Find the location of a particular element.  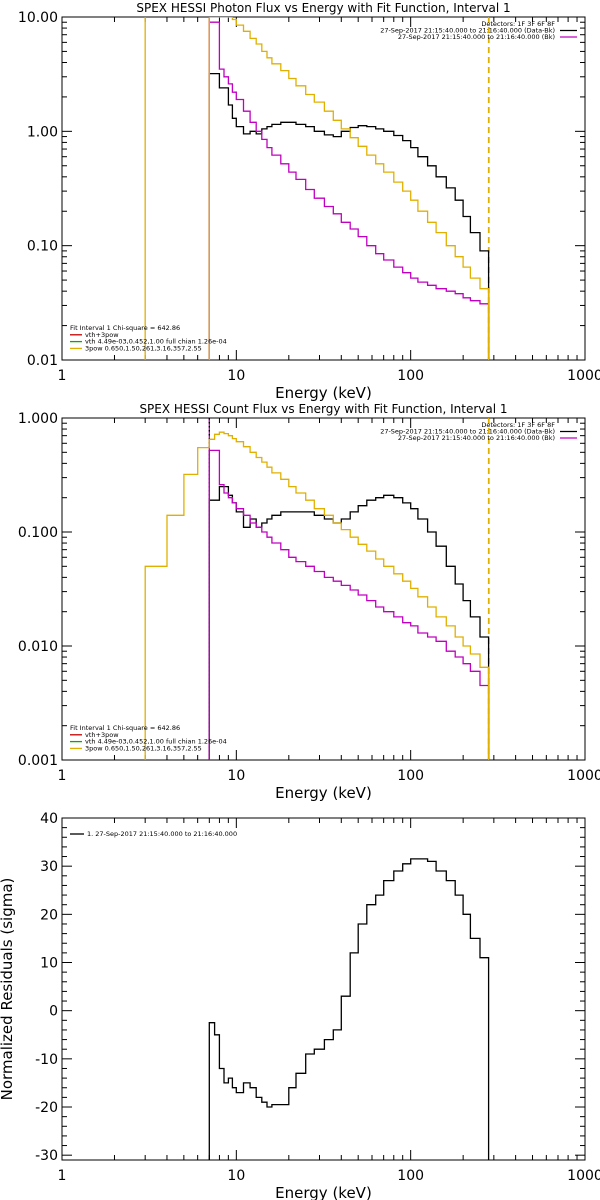

y-tick-label: 0.01 is located at coordinates (42, 361).